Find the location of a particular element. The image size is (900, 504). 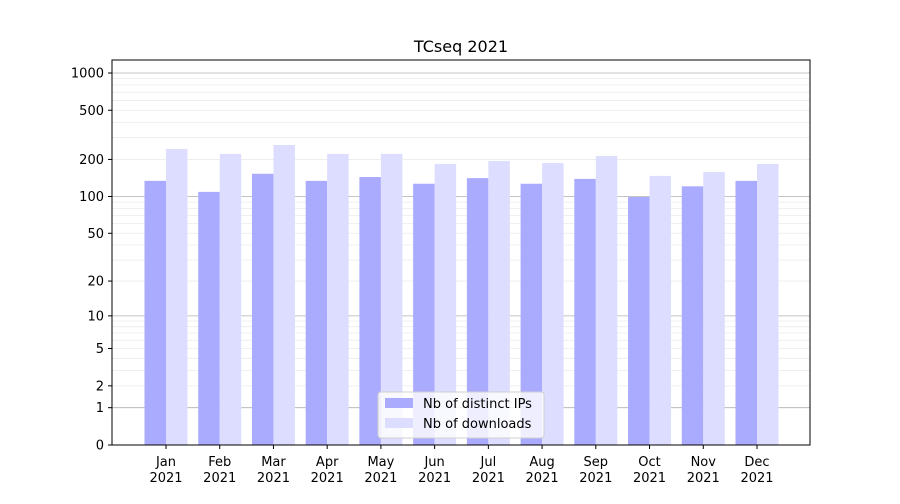

y-tick-label: 0 is located at coordinates (100, 446).